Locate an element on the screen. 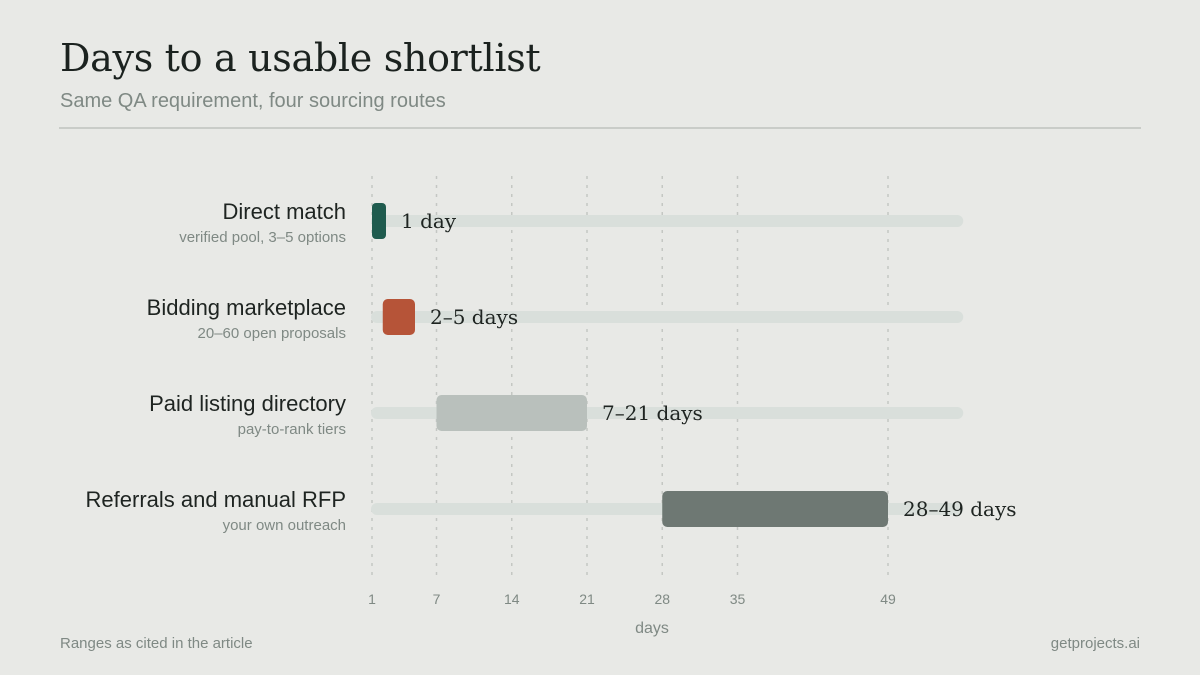 This screenshot has width=1200, height=675. category-label: Referrals and manual RFP is located at coordinates (216, 499).